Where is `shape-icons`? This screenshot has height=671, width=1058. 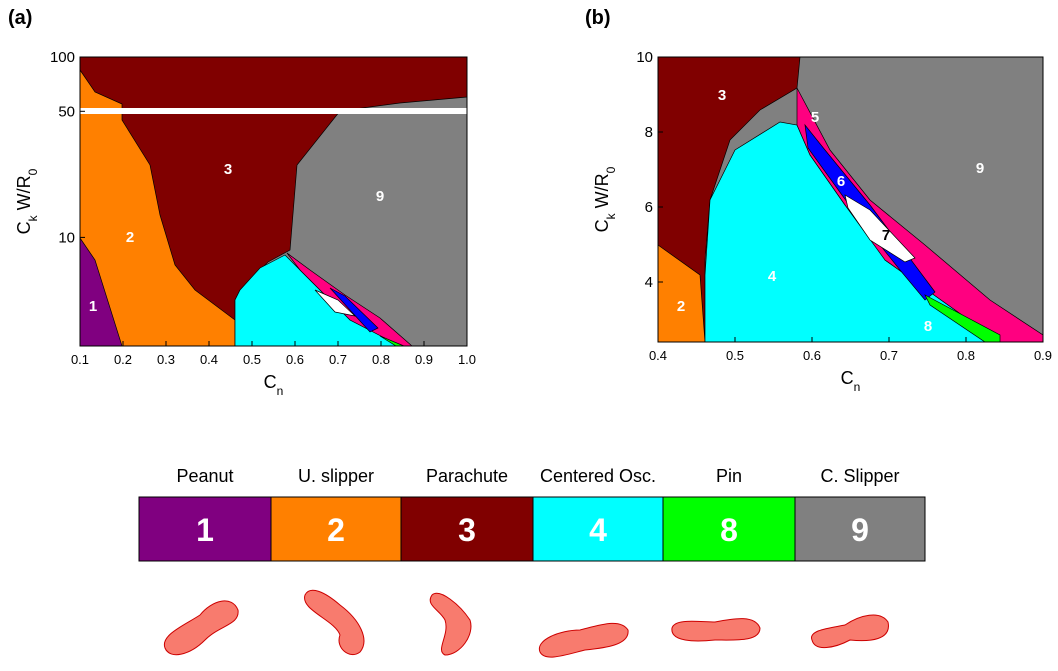 shape-icons is located at coordinates (526, 623).